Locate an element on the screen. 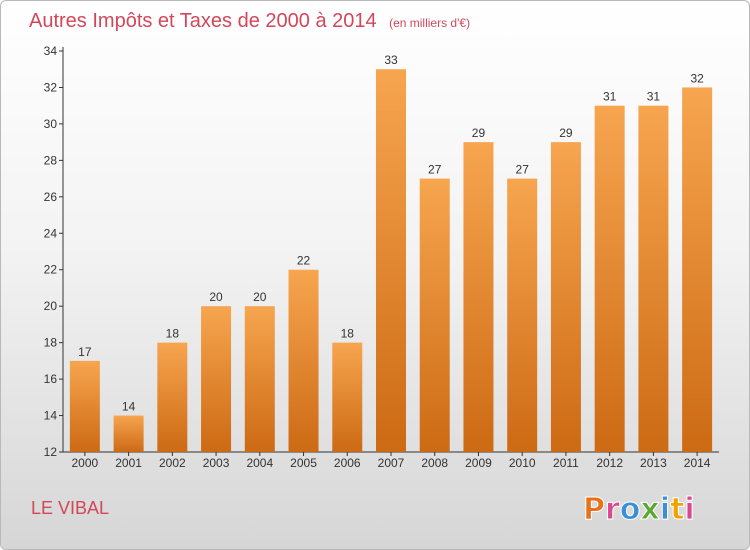 The image size is (750, 550). value-label-2010: 27 is located at coordinates (523, 170).